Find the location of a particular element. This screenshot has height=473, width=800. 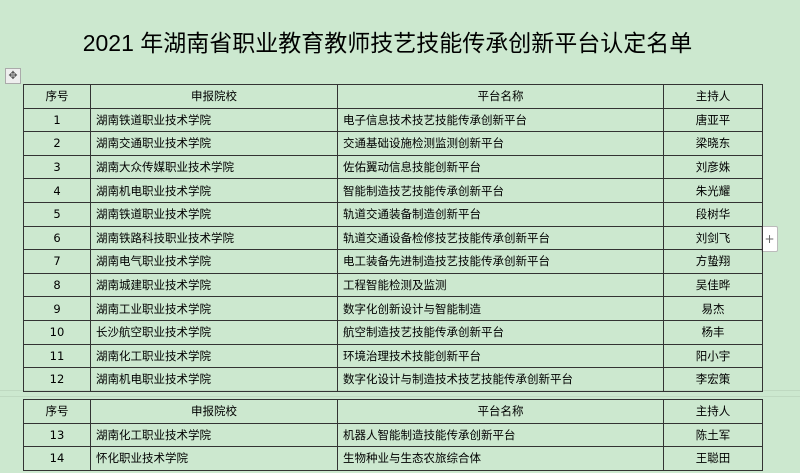

platform-name-cell: 轨道交通设备检修技艺技能传承创新平台 is located at coordinates (500, 238).